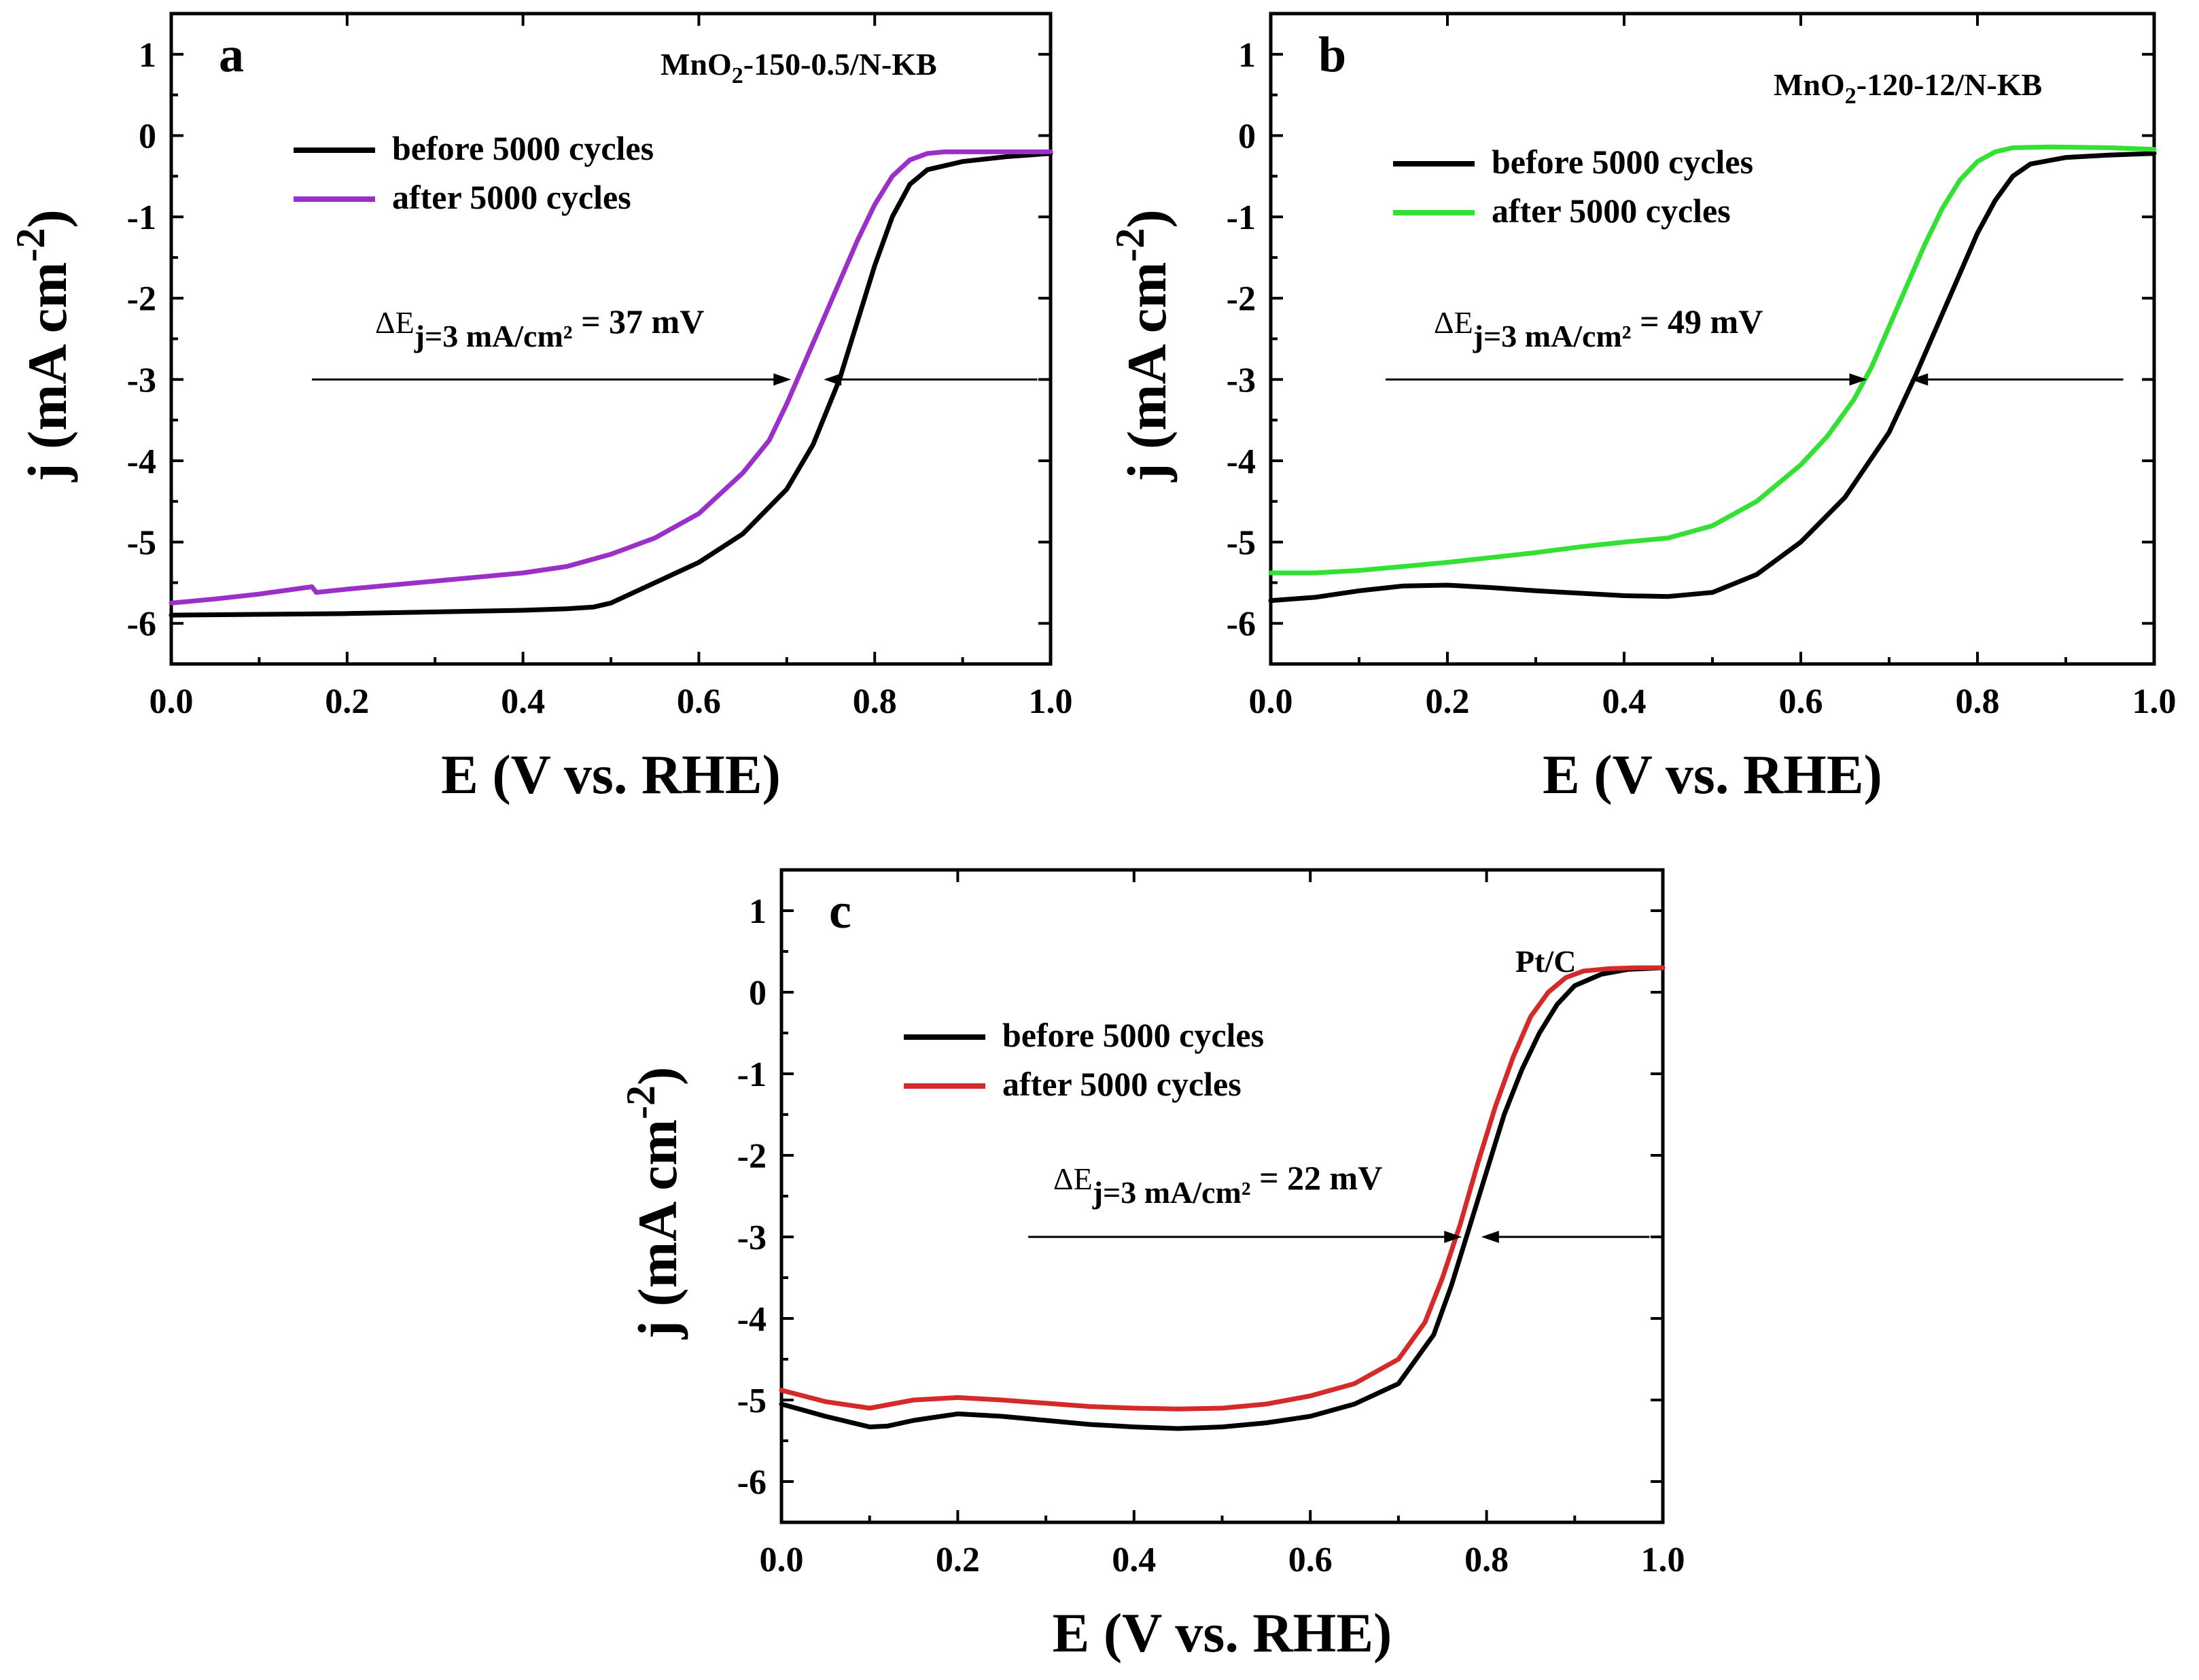 This screenshot has width=2199, height=1680. What do you see at coordinates (539, 328) in the screenshot?
I see `delta-annotation: ΔEj=3 mA/cm² = 37 mV` at bounding box center [539, 328].